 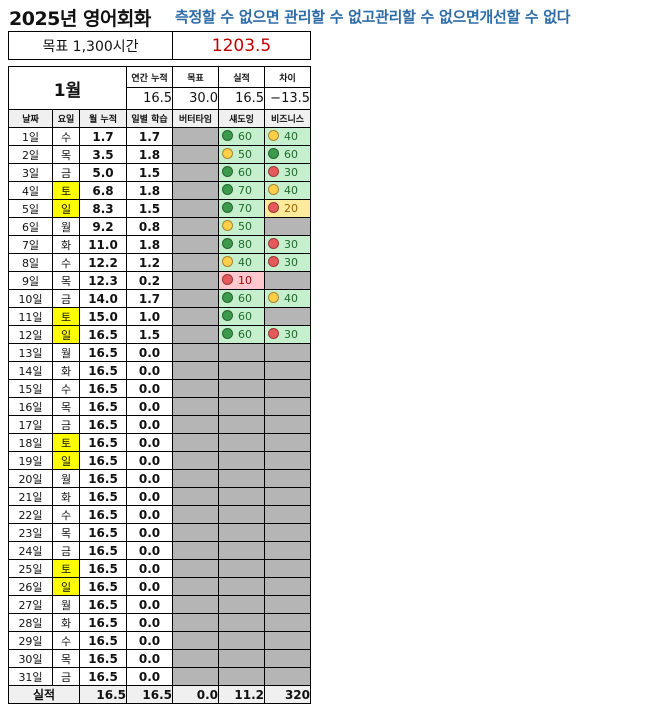 I want to click on shadowing-cell: 50, so click(x=242, y=226).